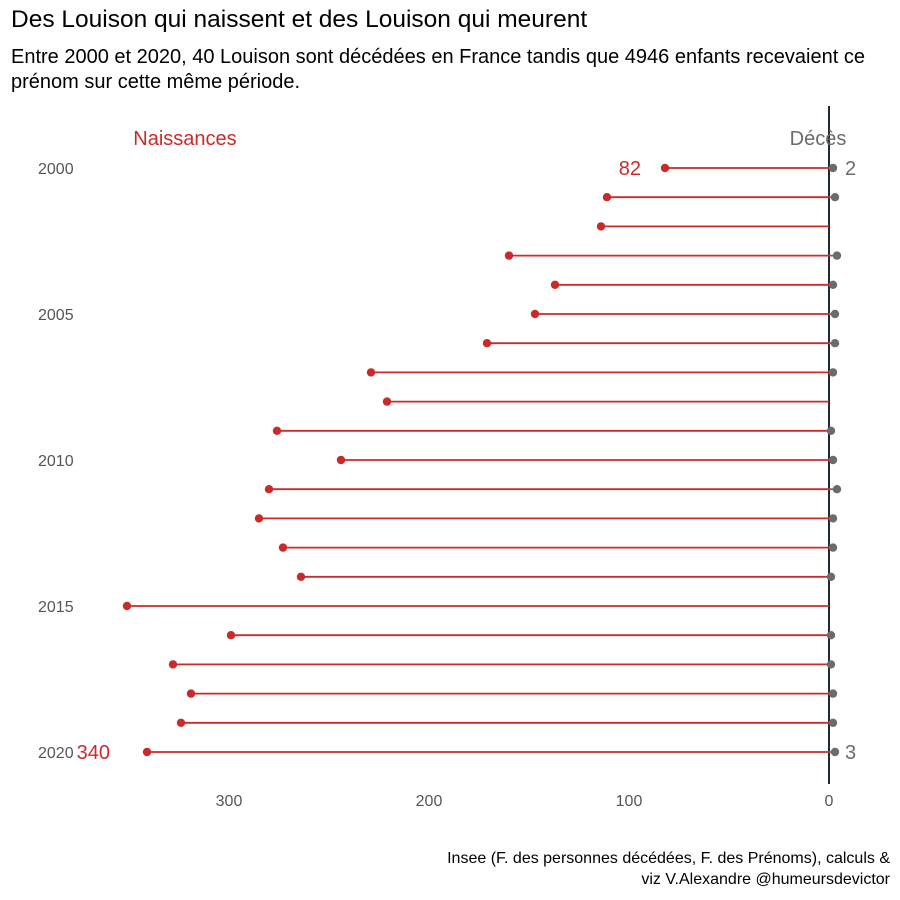 The width and height of the screenshot is (900, 900). Describe the element at coordinates (850, 169) in the screenshot. I see `value-annotation: 2` at that location.